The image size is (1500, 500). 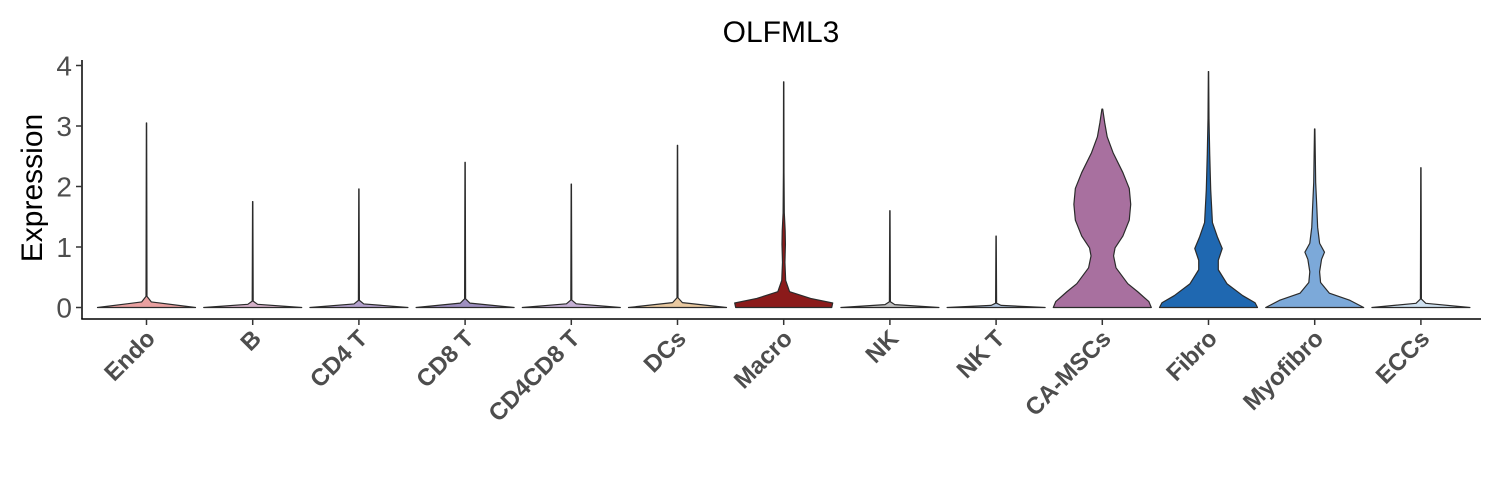 What do you see at coordinates (1283, 370) in the screenshot?
I see `x-tick-label: Myofibro` at bounding box center [1283, 370].